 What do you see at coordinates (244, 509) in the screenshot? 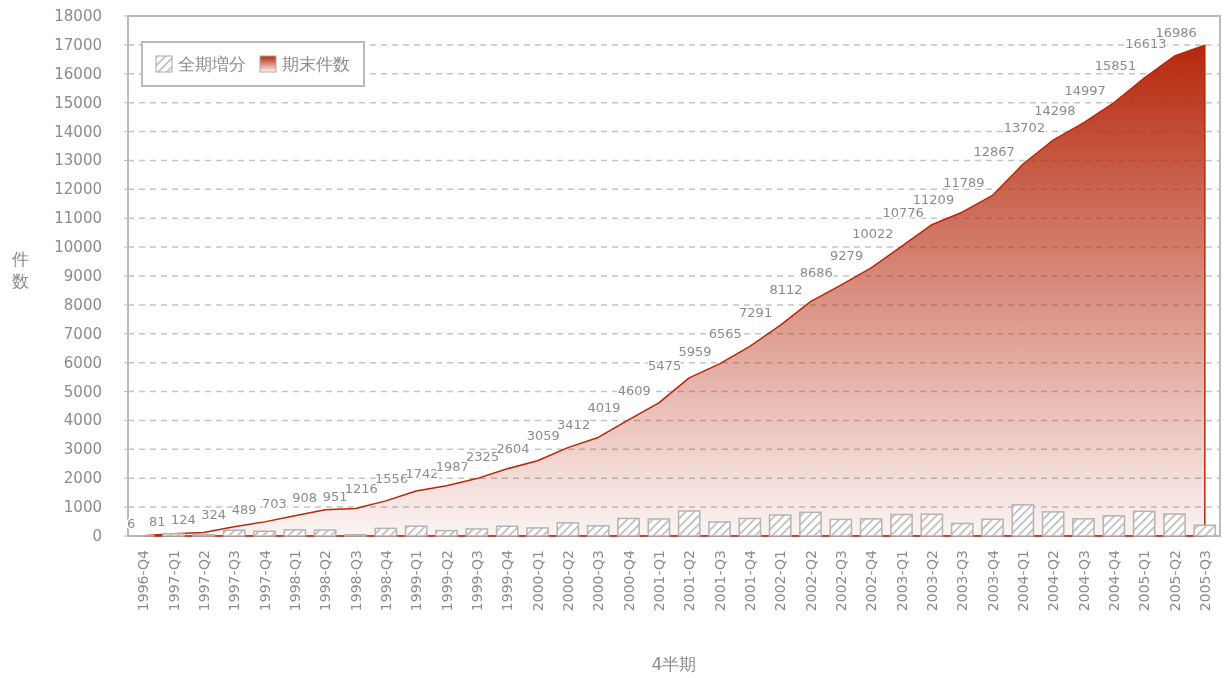
I see `data-label: 489` at bounding box center [244, 509].